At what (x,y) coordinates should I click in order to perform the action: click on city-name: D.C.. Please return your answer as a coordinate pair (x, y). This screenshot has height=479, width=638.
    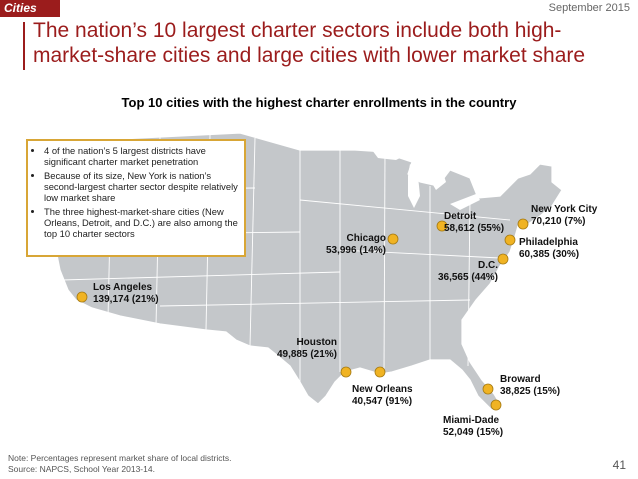
    Looking at the image, I should click on (488, 265).